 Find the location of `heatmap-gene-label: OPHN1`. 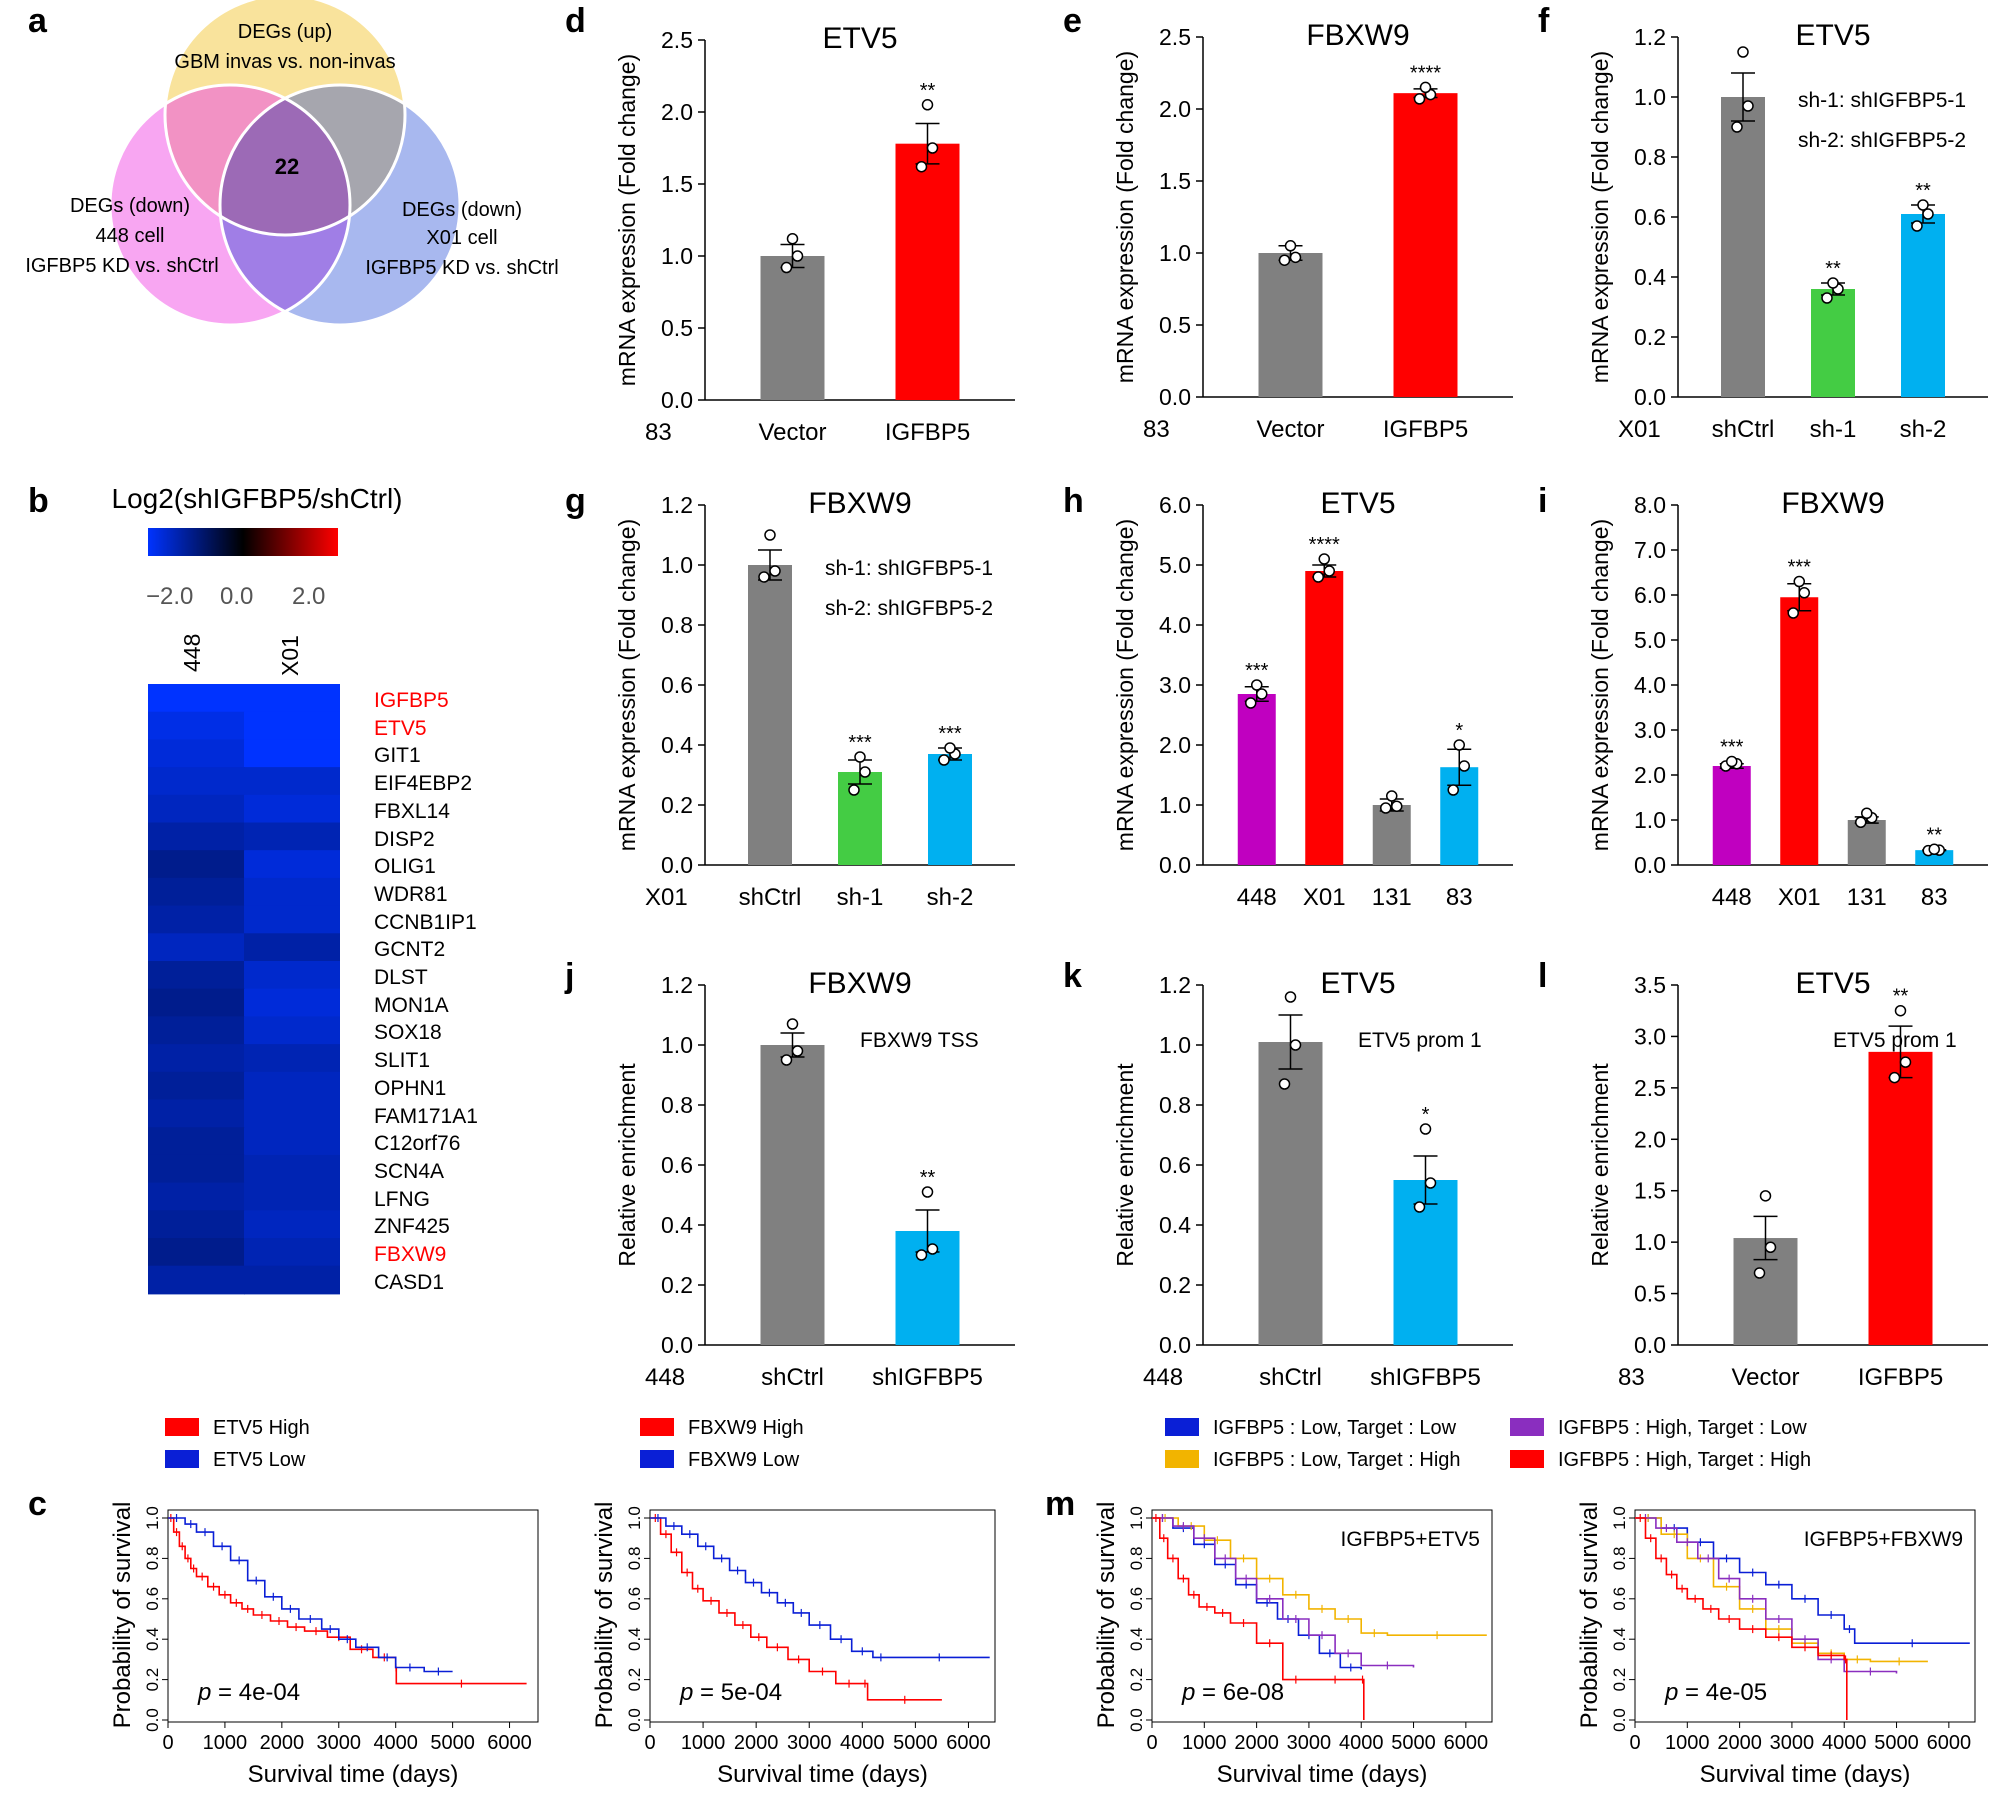

heatmap-gene-label: OPHN1 is located at coordinates (410, 1088).